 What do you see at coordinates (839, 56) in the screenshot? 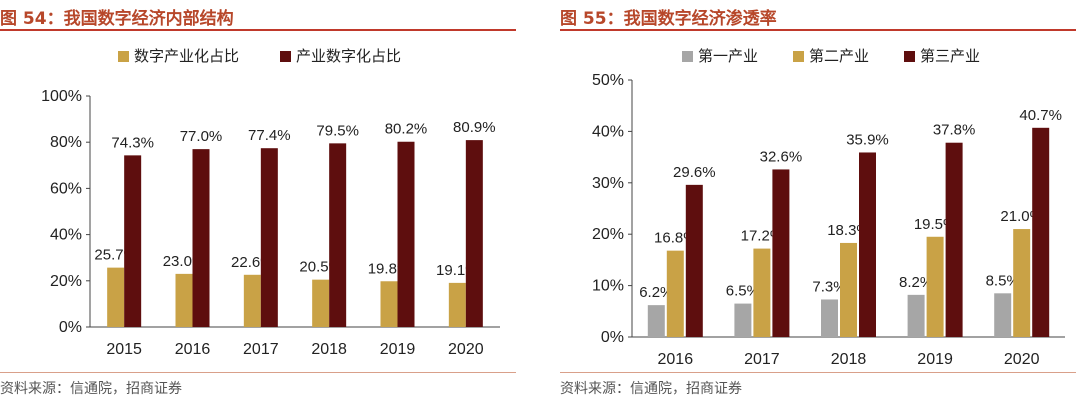
I see `legend-label: 第二产业` at bounding box center [839, 56].